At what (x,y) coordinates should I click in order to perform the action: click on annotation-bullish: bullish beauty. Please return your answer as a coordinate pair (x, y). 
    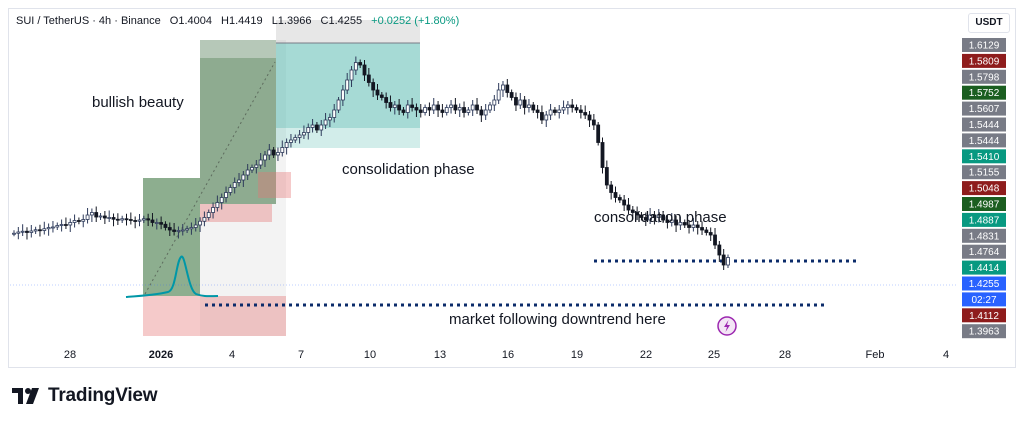
    Looking at the image, I should click on (138, 102).